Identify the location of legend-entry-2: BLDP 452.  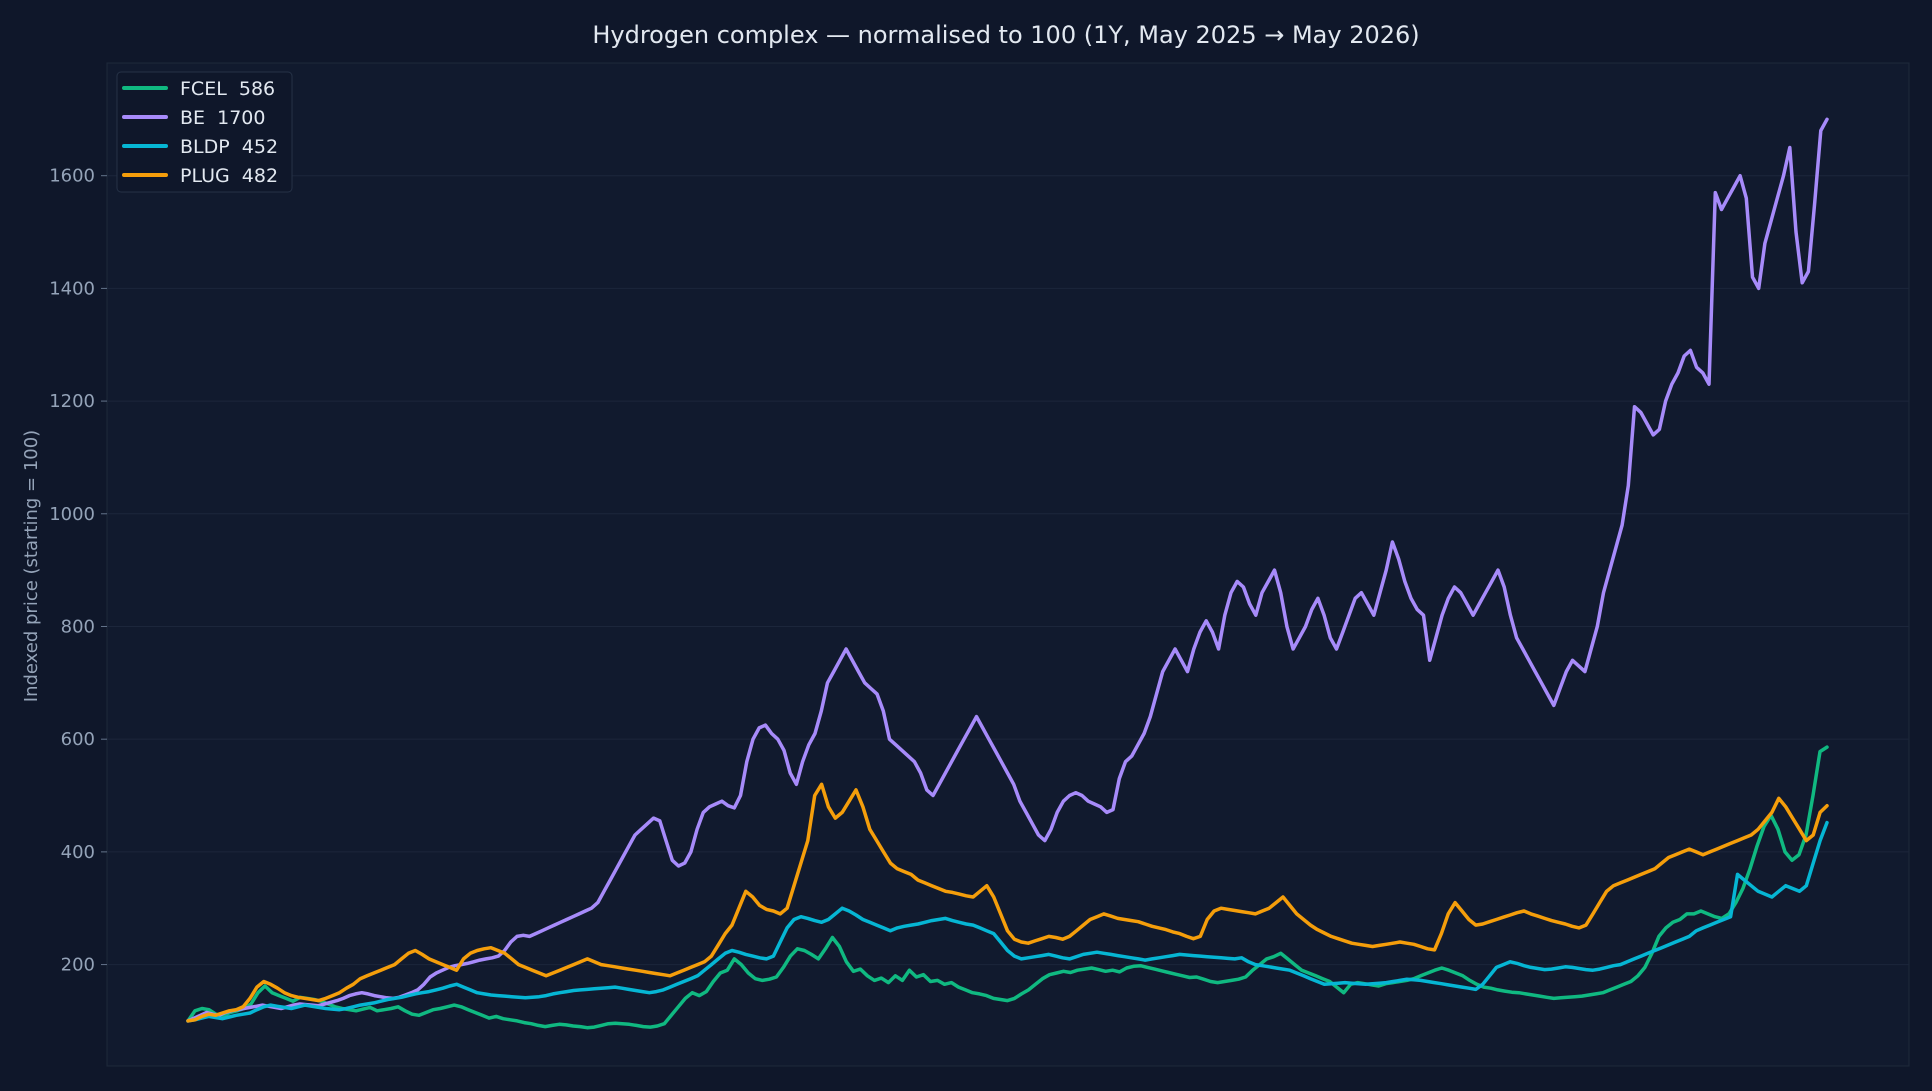
(229, 147).